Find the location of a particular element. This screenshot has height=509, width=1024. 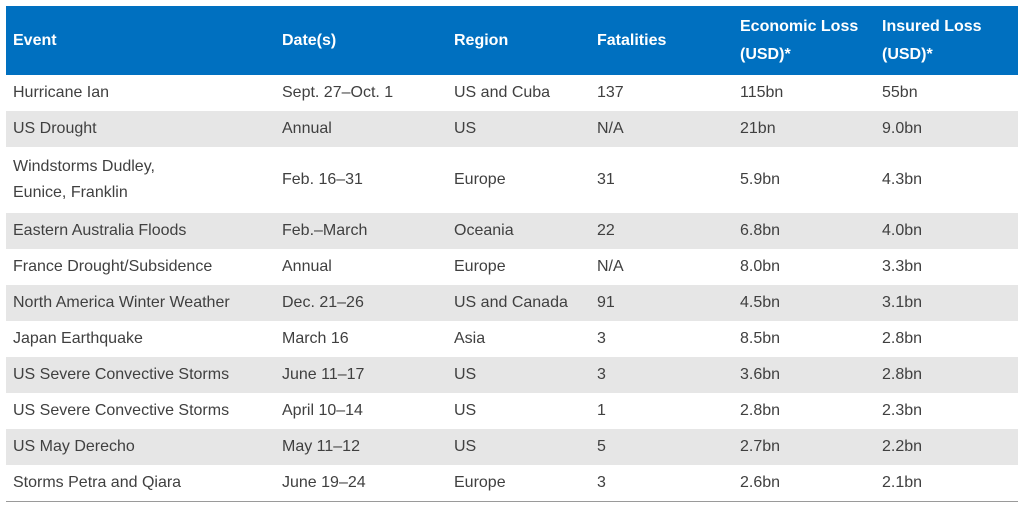

region-cell: Asia is located at coordinates (470, 338).